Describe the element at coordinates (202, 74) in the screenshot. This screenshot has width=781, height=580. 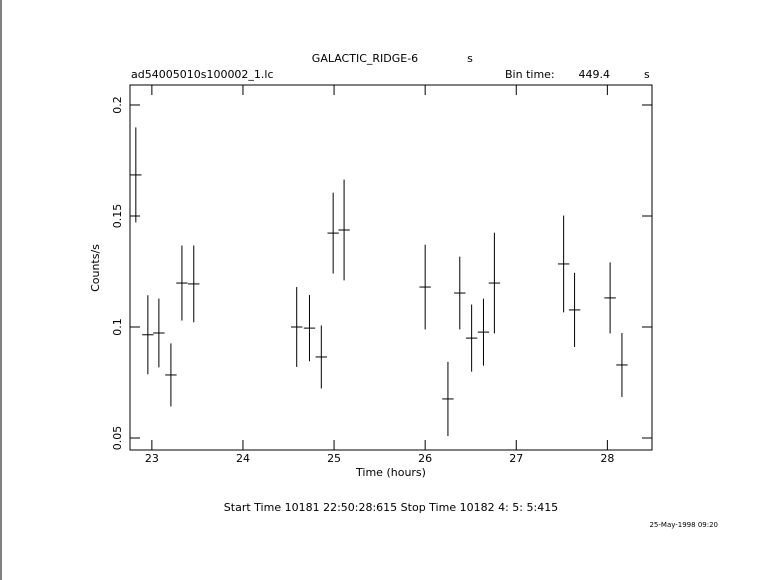
I see `file-name: ad54005010s100002_1.lc` at that location.